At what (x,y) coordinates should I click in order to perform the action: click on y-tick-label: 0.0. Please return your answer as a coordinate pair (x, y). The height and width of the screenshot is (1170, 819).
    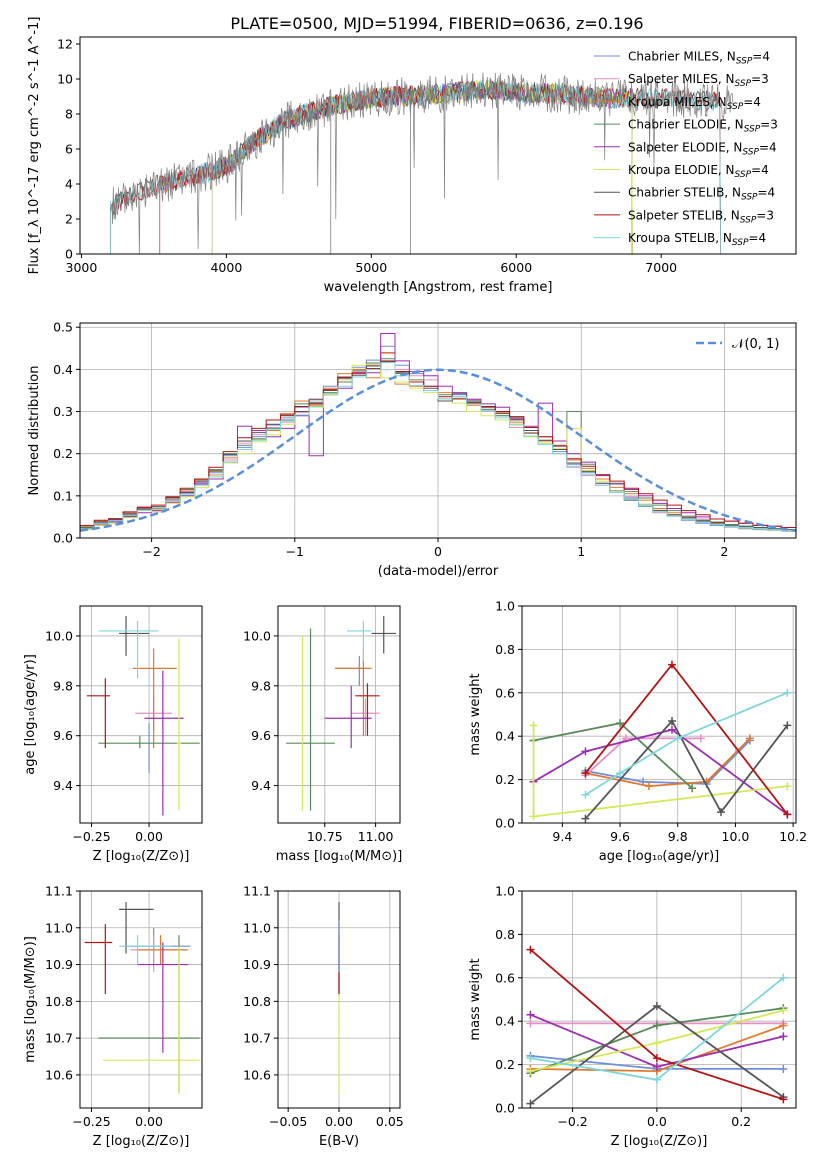
    Looking at the image, I should click on (505, 1108).